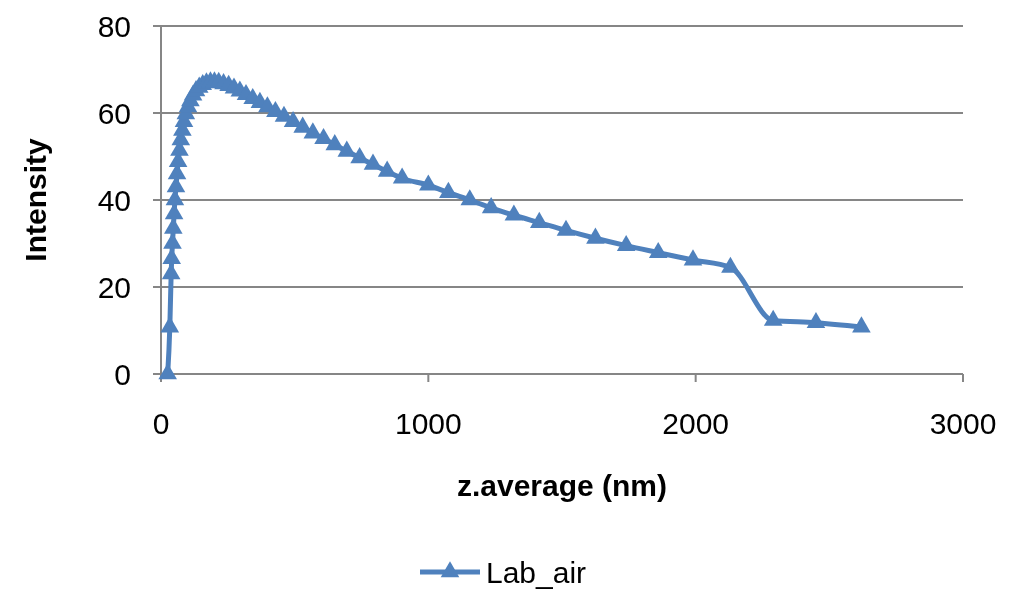 The image size is (1032, 590). What do you see at coordinates (114, 26) in the screenshot?
I see `y-tick-label: 80` at bounding box center [114, 26].